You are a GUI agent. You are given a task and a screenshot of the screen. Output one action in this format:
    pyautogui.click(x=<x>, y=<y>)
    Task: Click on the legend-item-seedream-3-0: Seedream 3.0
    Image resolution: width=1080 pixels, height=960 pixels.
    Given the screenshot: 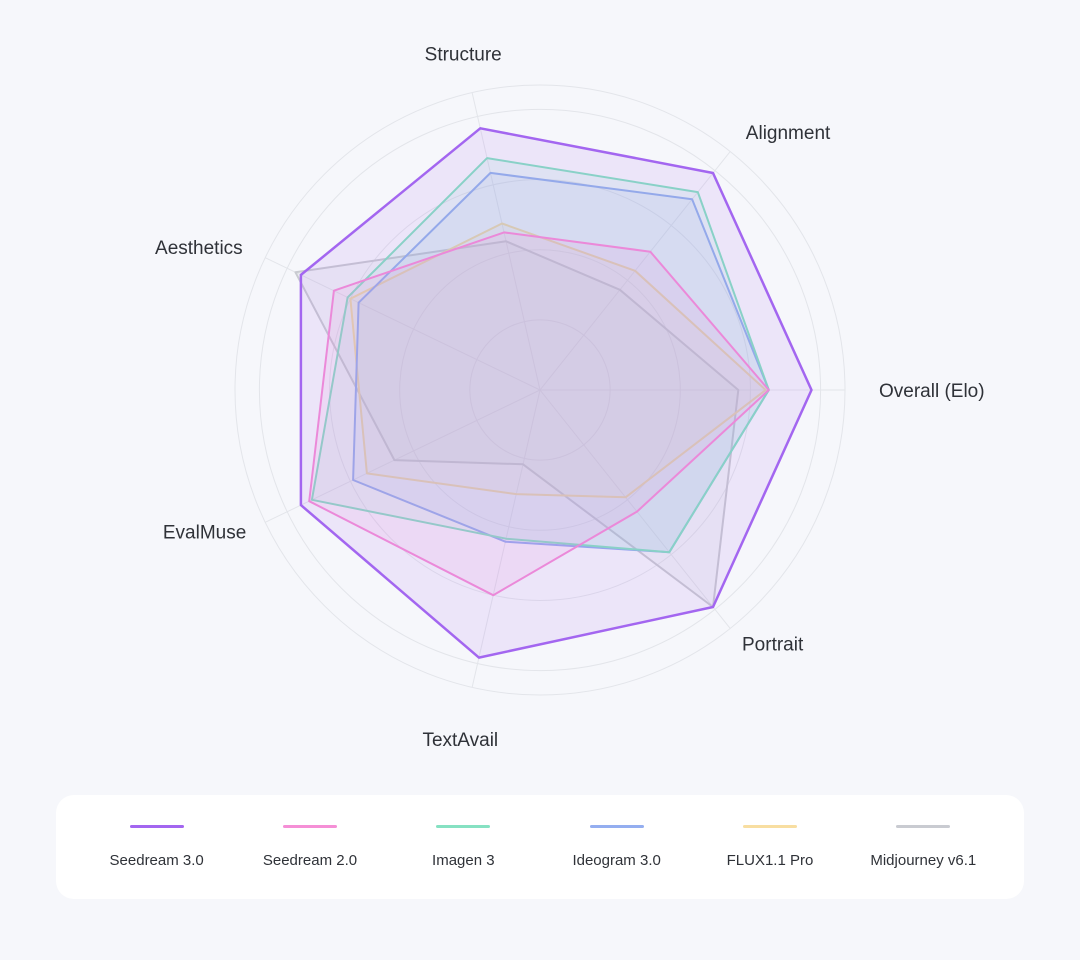 What is the action you would take?
    pyautogui.click(x=157, y=832)
    